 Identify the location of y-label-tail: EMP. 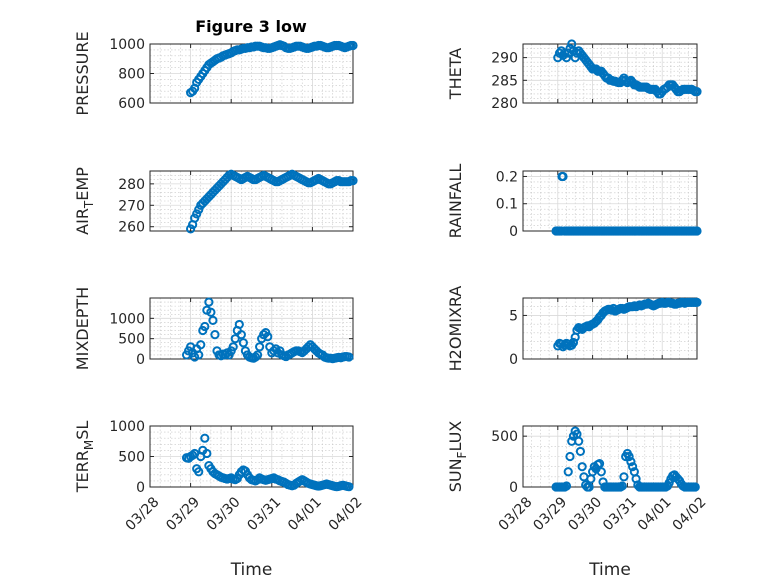
(82, 184).